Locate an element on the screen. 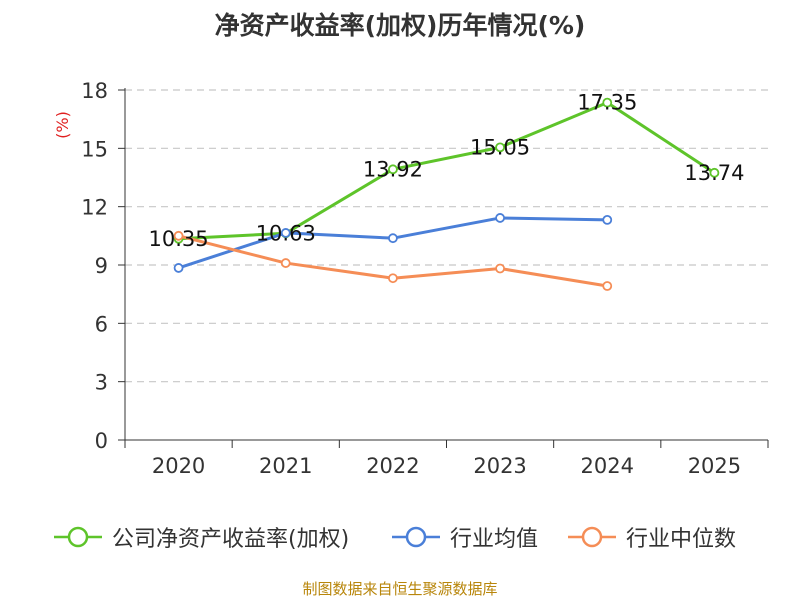  y-tick-label-18: 18 is located at coordinates (94, 91).